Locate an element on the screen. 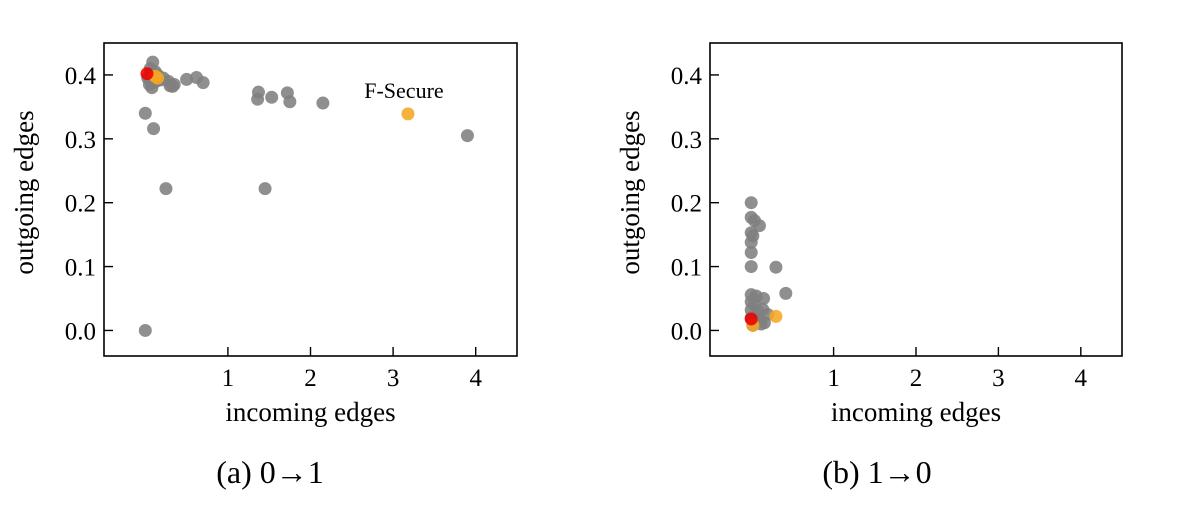  y-tick-label-b: 0.1 is located at coordinates (686, 268).